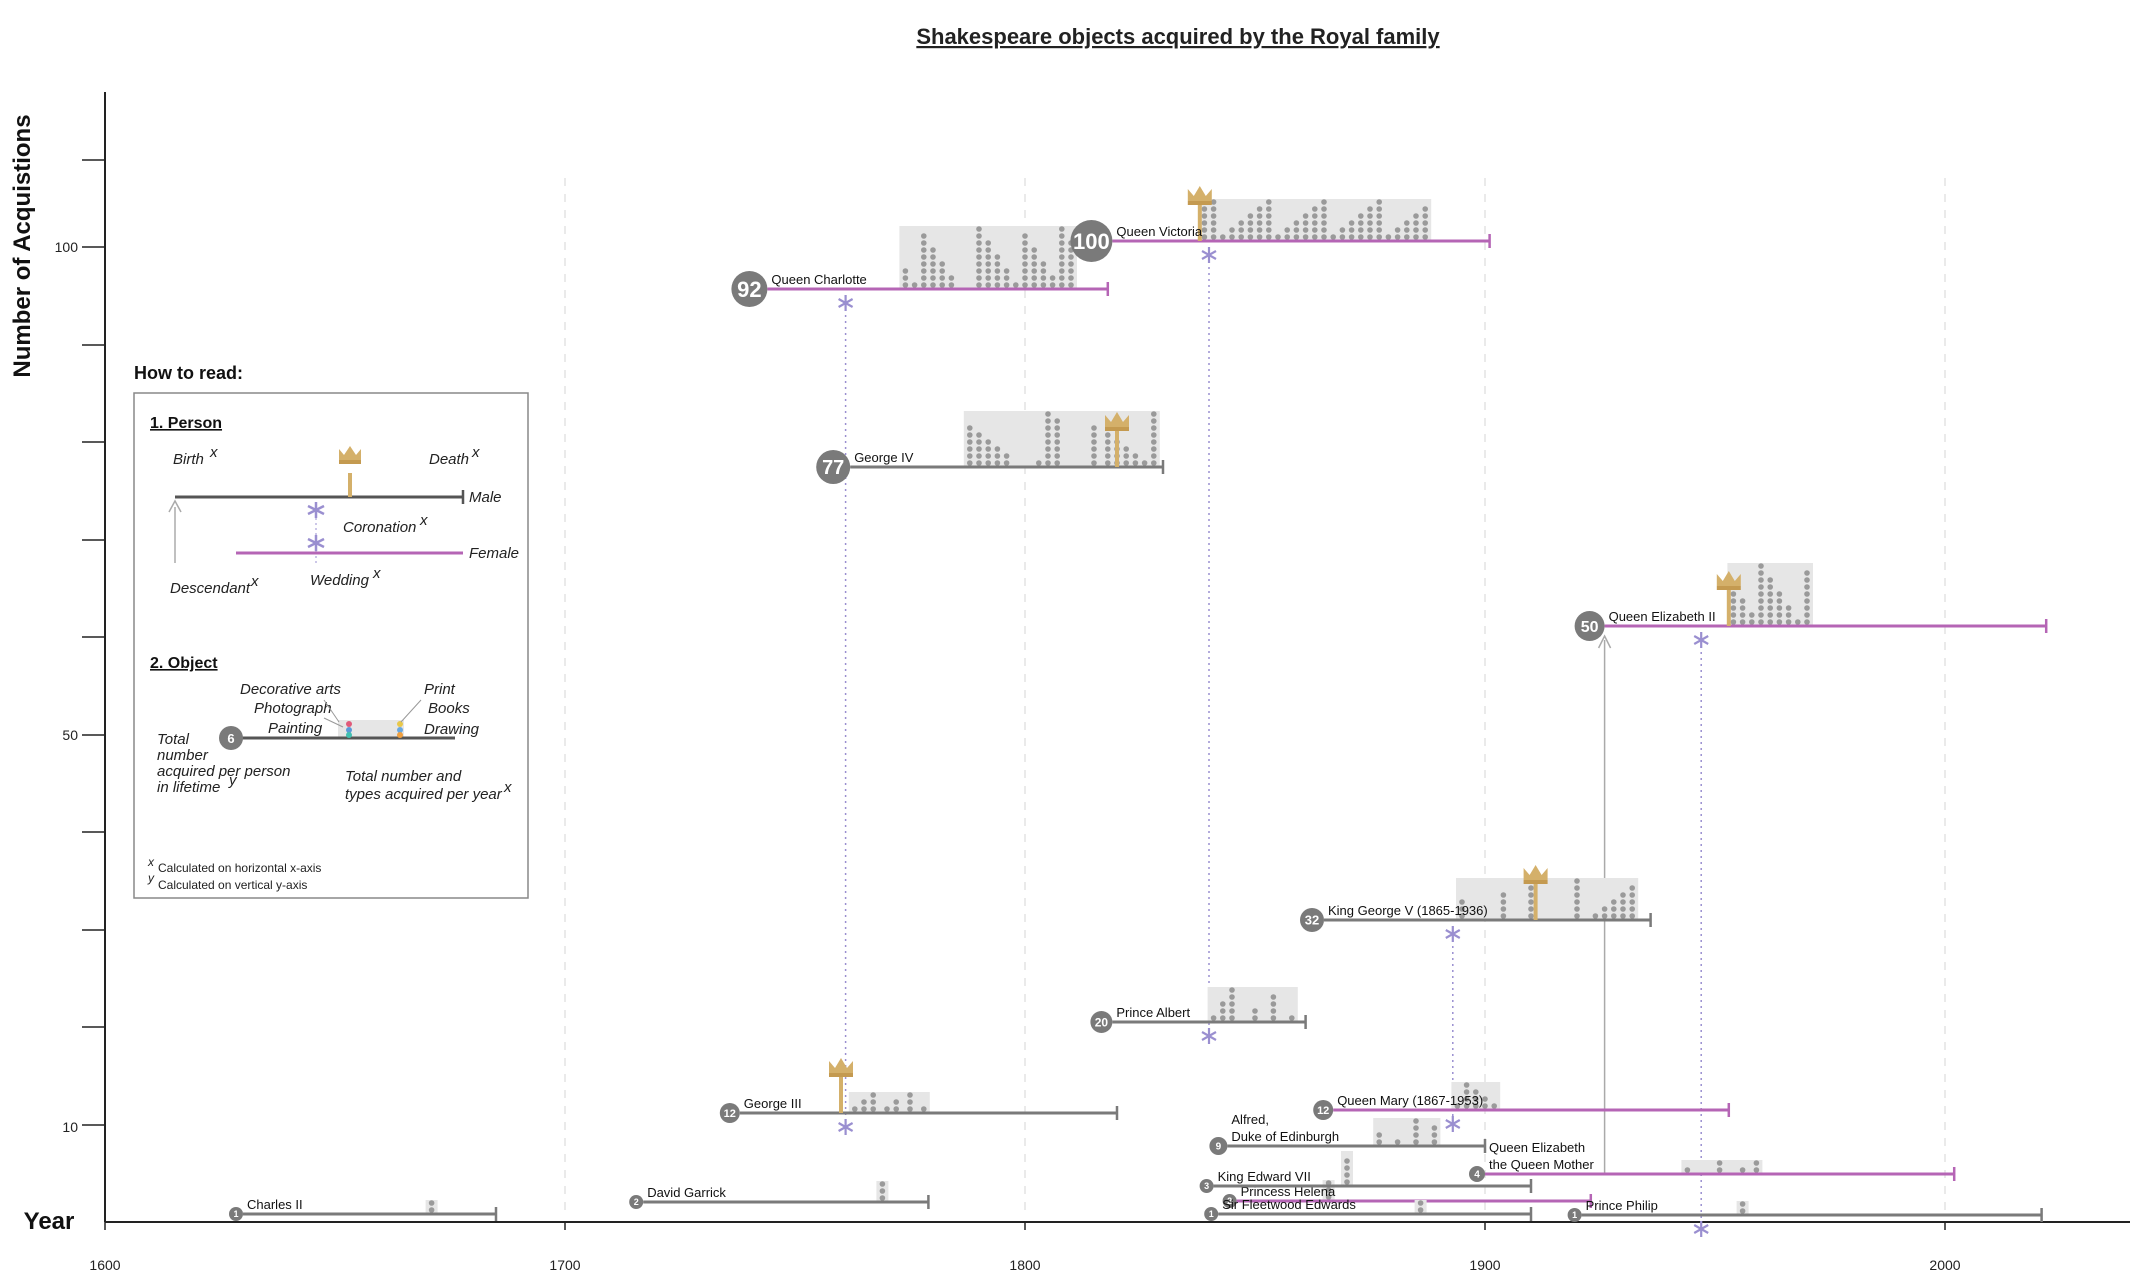 This screenshot has width=2136, height=1278. What do you see at coordinates (1366, 1172) in the screenshot?
I see `person-king-edward-vii: 3 King Edward VII` at bounding box center [1366, 1172].